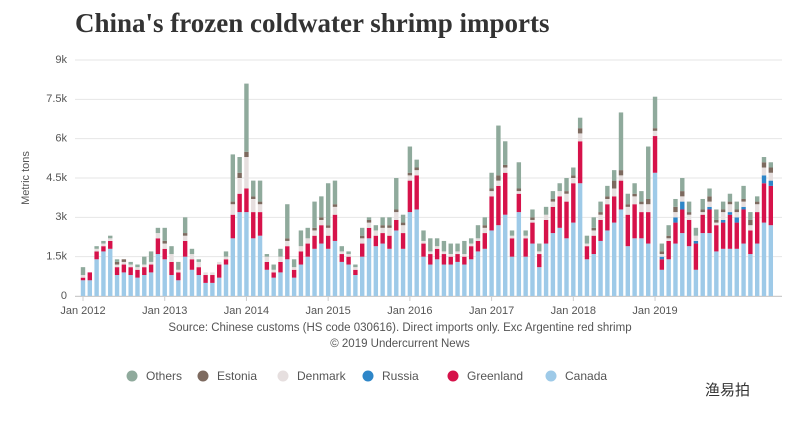 This screenshot has width=789, height=421. Describe the element at coordinates (56, 257) in the screenshot. I see `y-tick-label: 1.5k` at that location.